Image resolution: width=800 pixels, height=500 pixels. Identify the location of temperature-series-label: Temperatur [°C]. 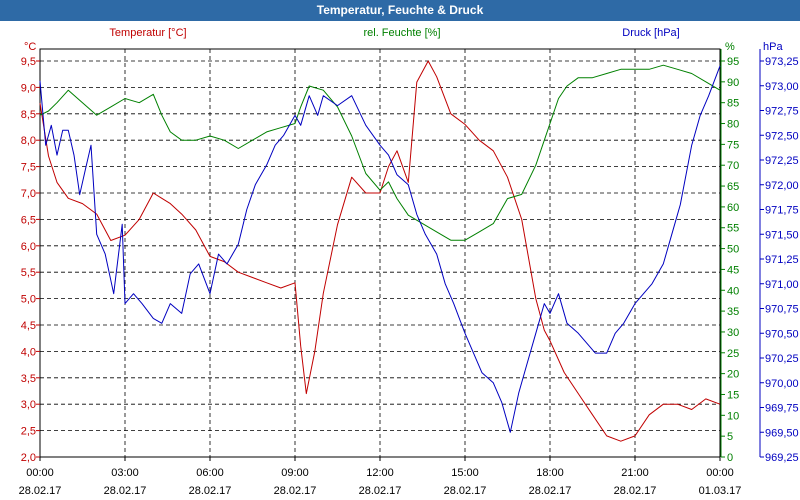
(147, 33).